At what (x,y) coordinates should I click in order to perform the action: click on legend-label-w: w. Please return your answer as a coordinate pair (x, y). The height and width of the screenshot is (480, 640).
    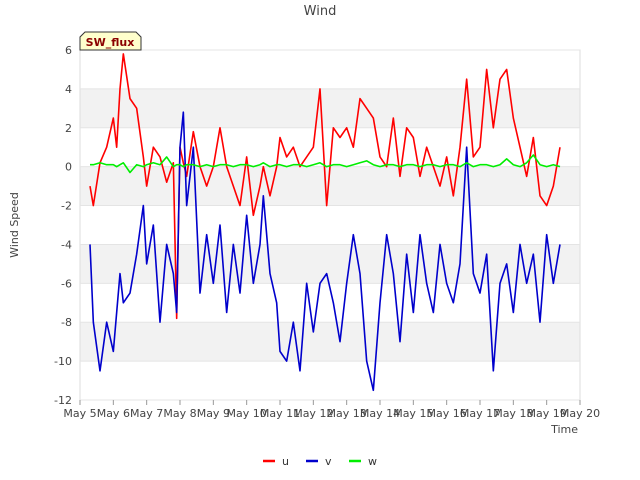
    Looking at the image, I should click on (372, 461).